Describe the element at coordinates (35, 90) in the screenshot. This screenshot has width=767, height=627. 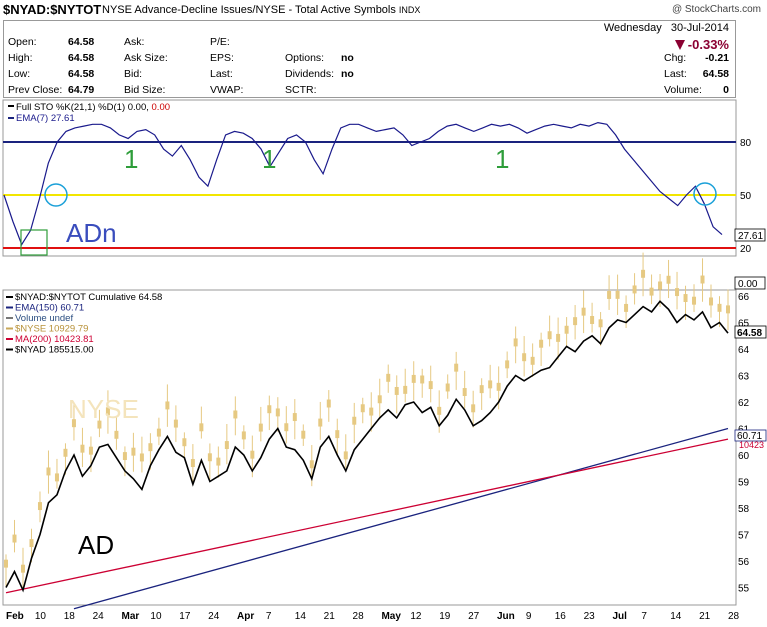
I see `quote-label: Prev Close:` at that location.